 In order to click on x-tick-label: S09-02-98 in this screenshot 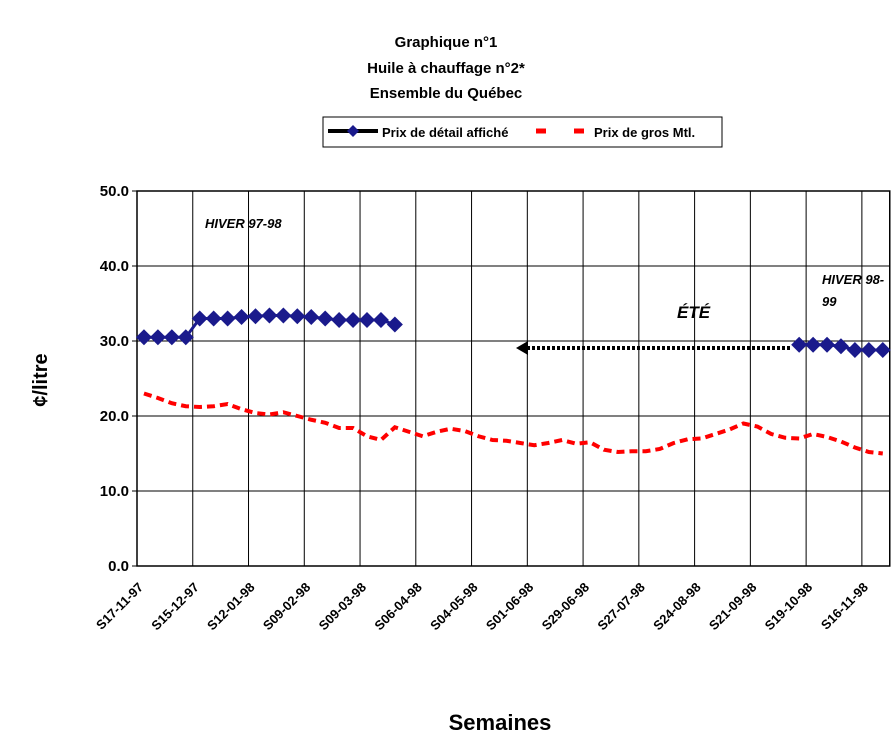, I will do `click(287, 607)`.